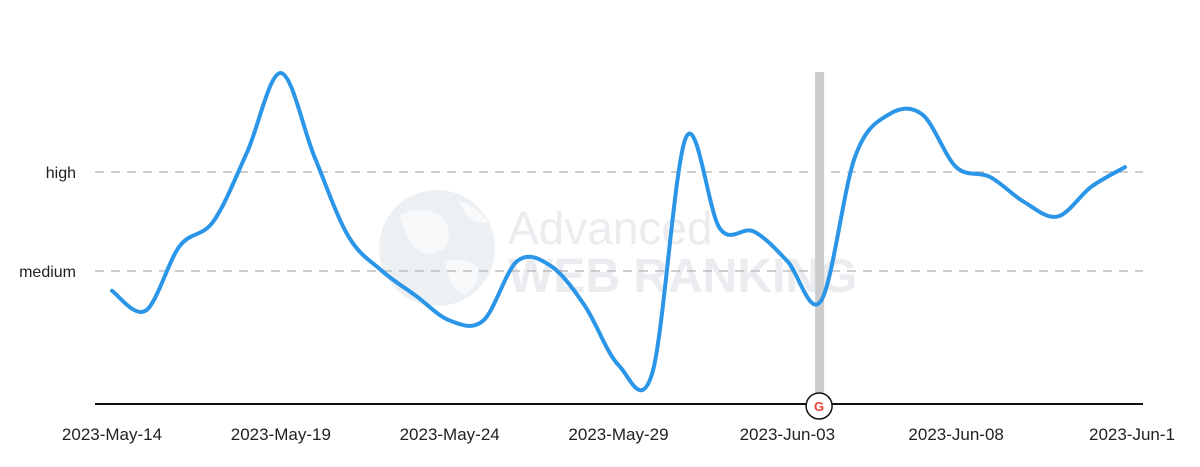  Describe the element at coordinates (1132, 434) in the screenshot. I see `x-tick-label: 2023-Jun-1` at that location.